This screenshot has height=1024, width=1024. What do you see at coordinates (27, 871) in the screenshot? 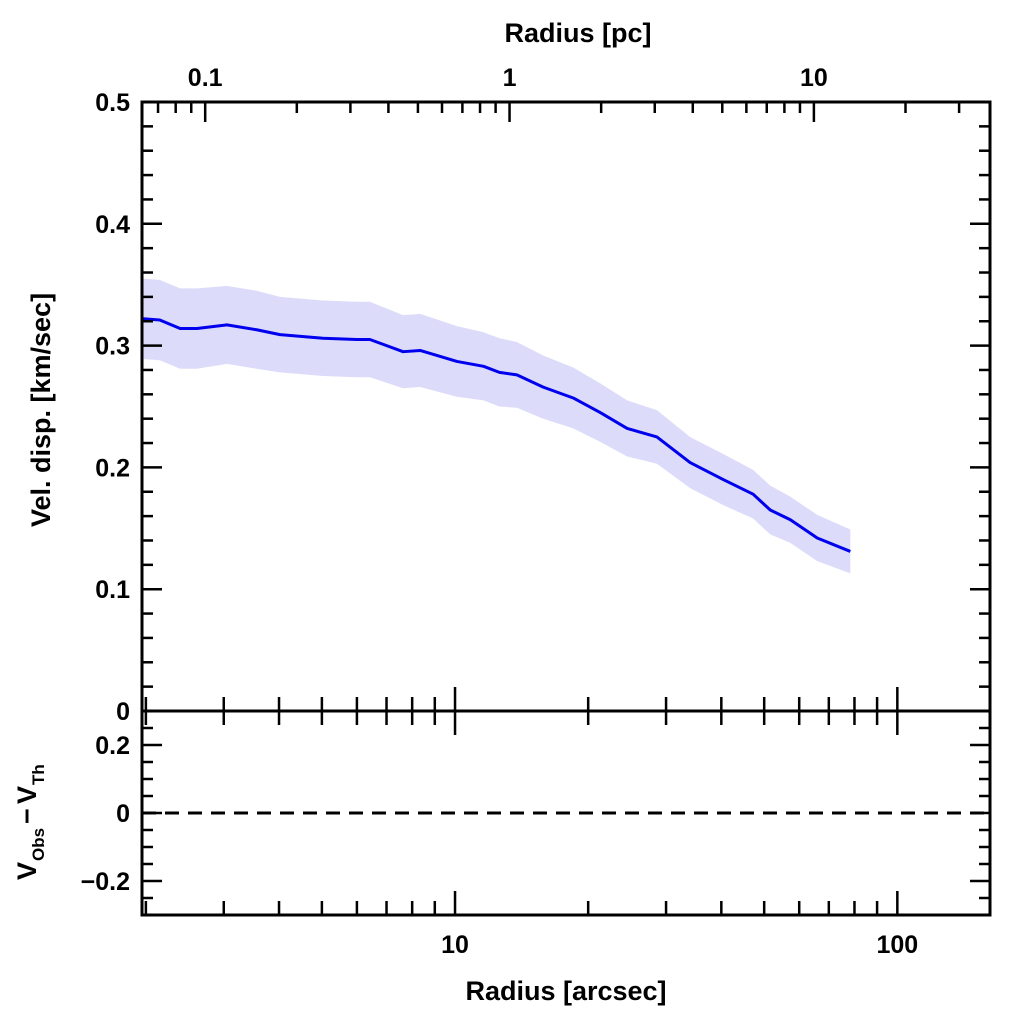
I see `residual-ylabel-v1: V` at bounding box center [27, 871].